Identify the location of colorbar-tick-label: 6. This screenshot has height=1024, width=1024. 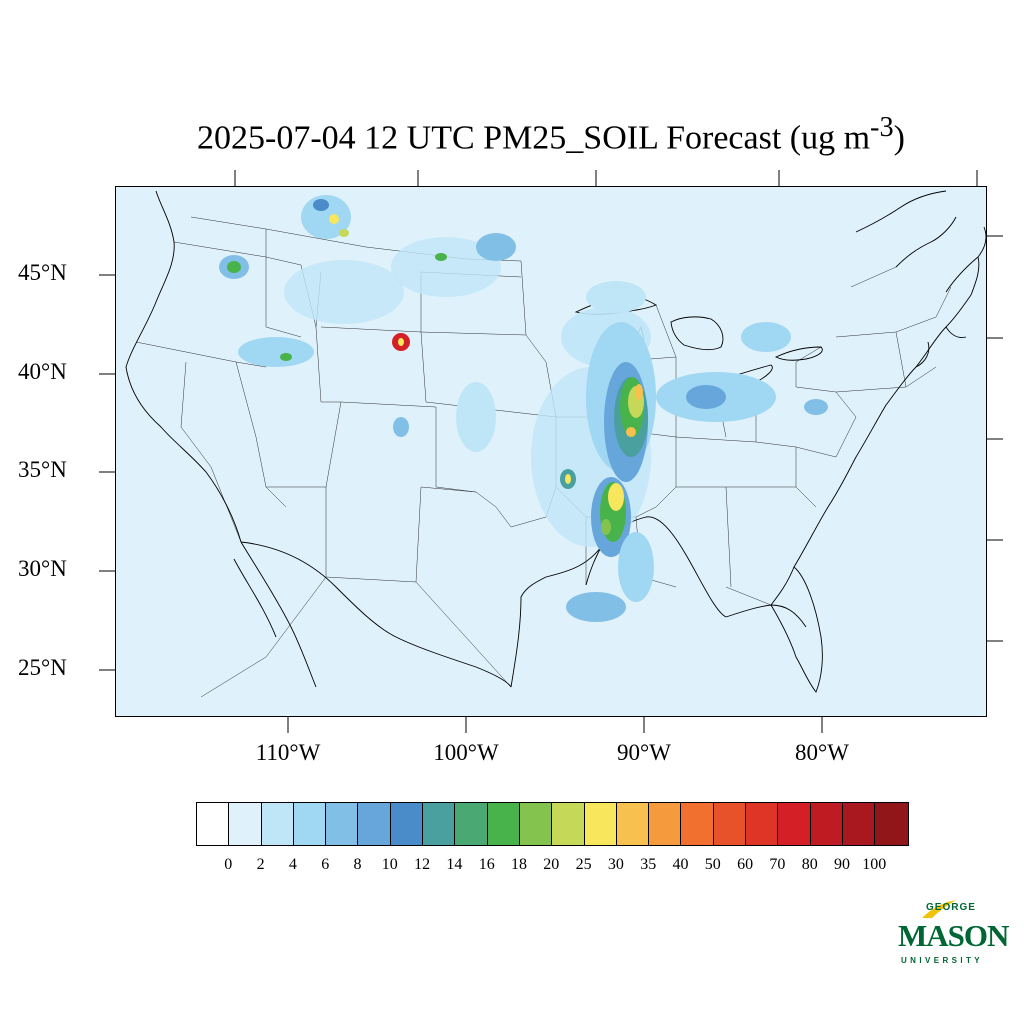
(325, 864).